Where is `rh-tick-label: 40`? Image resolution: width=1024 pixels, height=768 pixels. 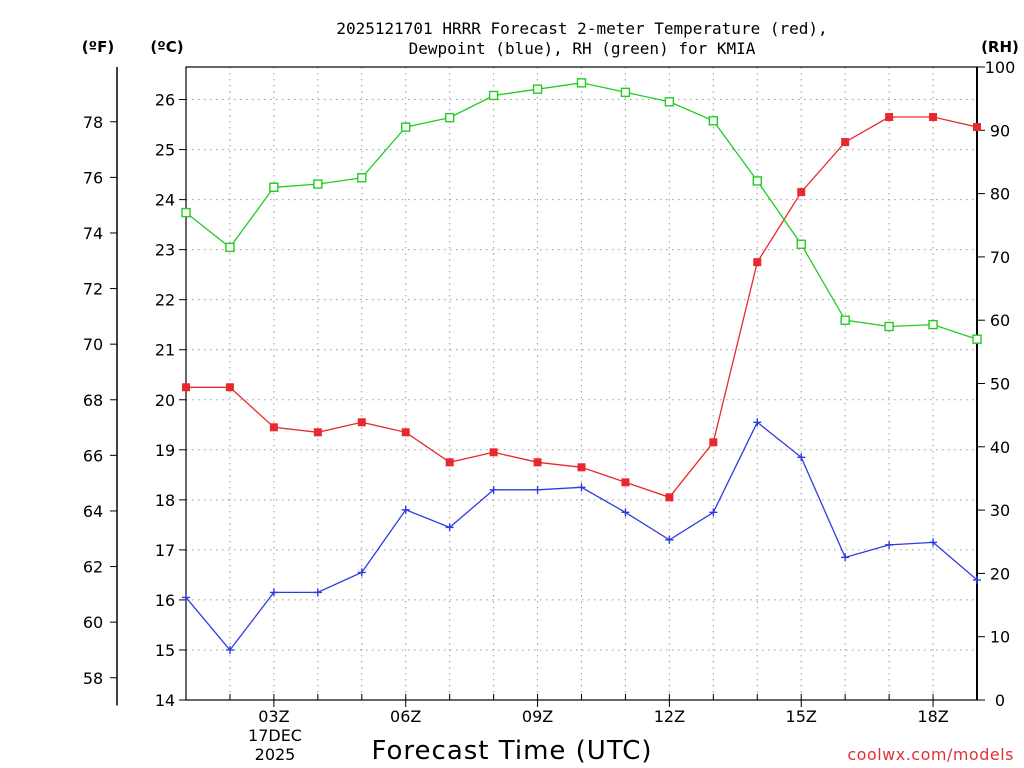 rh-tick-label: 40 is located at coordinates (1000, 447).